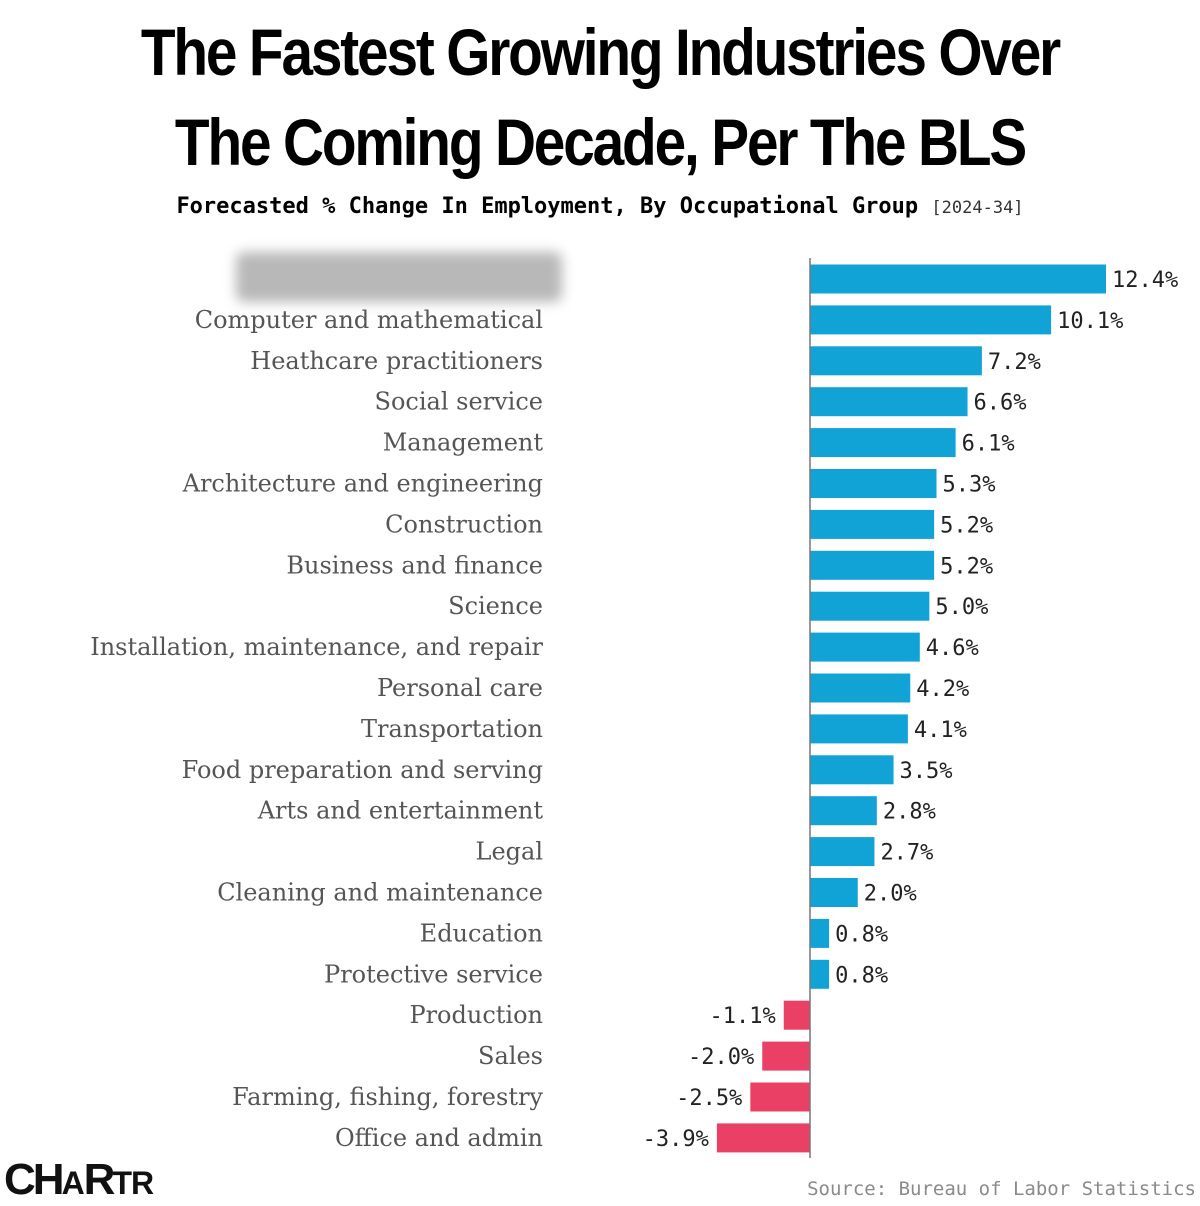  Describe the element at coordinates (460, 688) in the screenshot. I see `category-label-10: Personal care` at that location.